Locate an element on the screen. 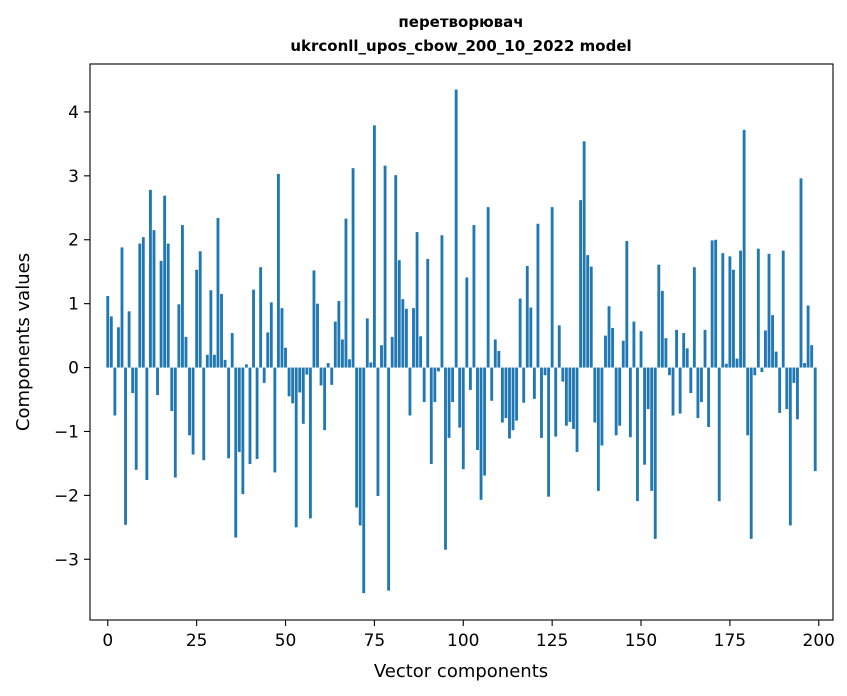 Image resolution: width=847 pixels, height=696 pixels. x-tick-label: 25 is located at coordinates (197, 641).